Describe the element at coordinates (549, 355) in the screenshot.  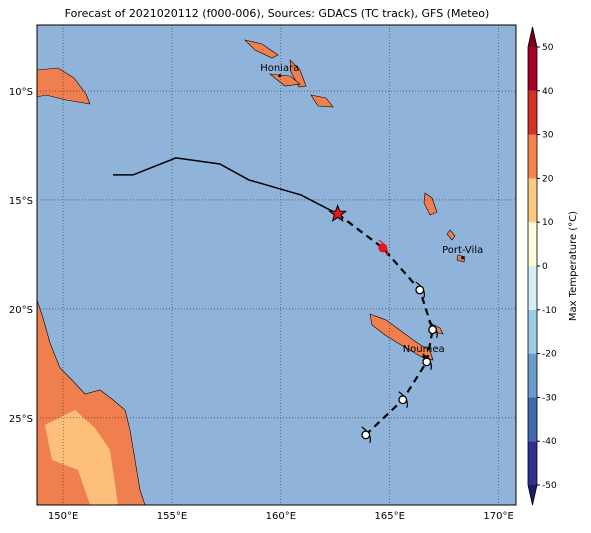
I see `colorbar-tick-label: -20` at that location.